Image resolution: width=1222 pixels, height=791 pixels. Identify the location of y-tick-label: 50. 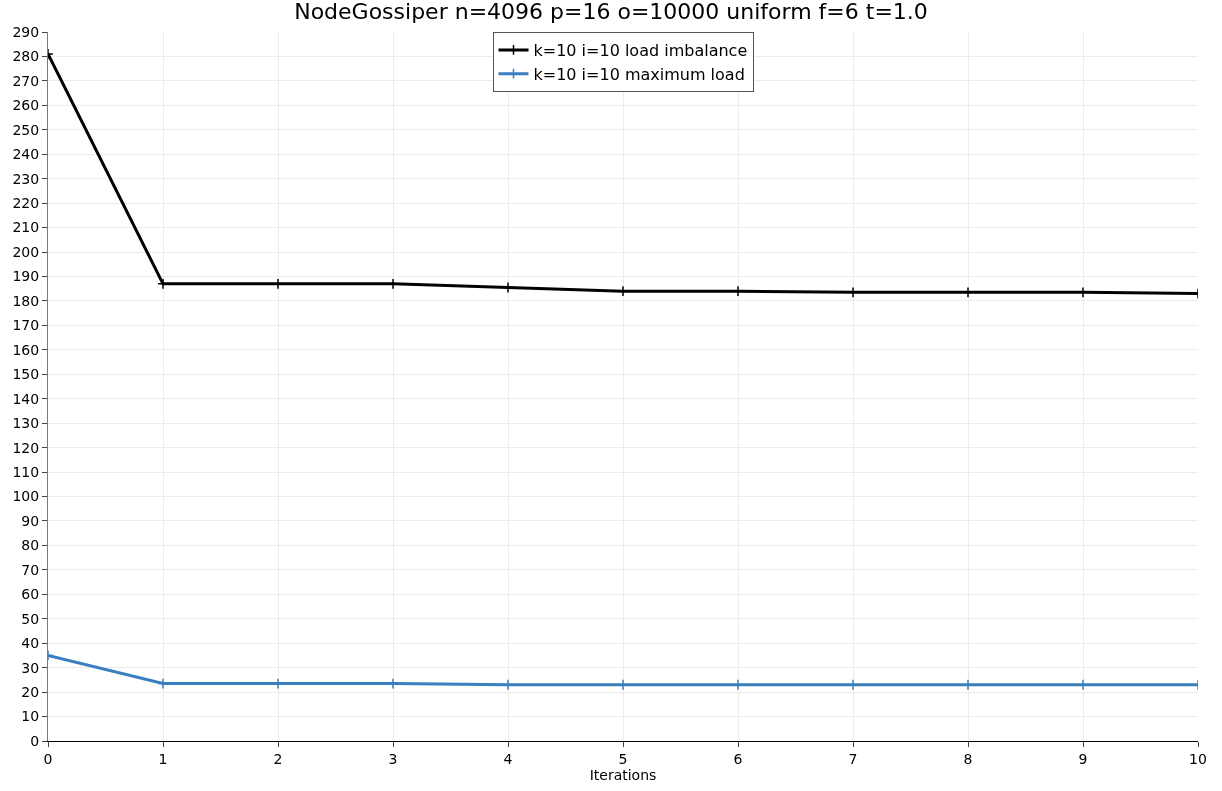
(30, 618).